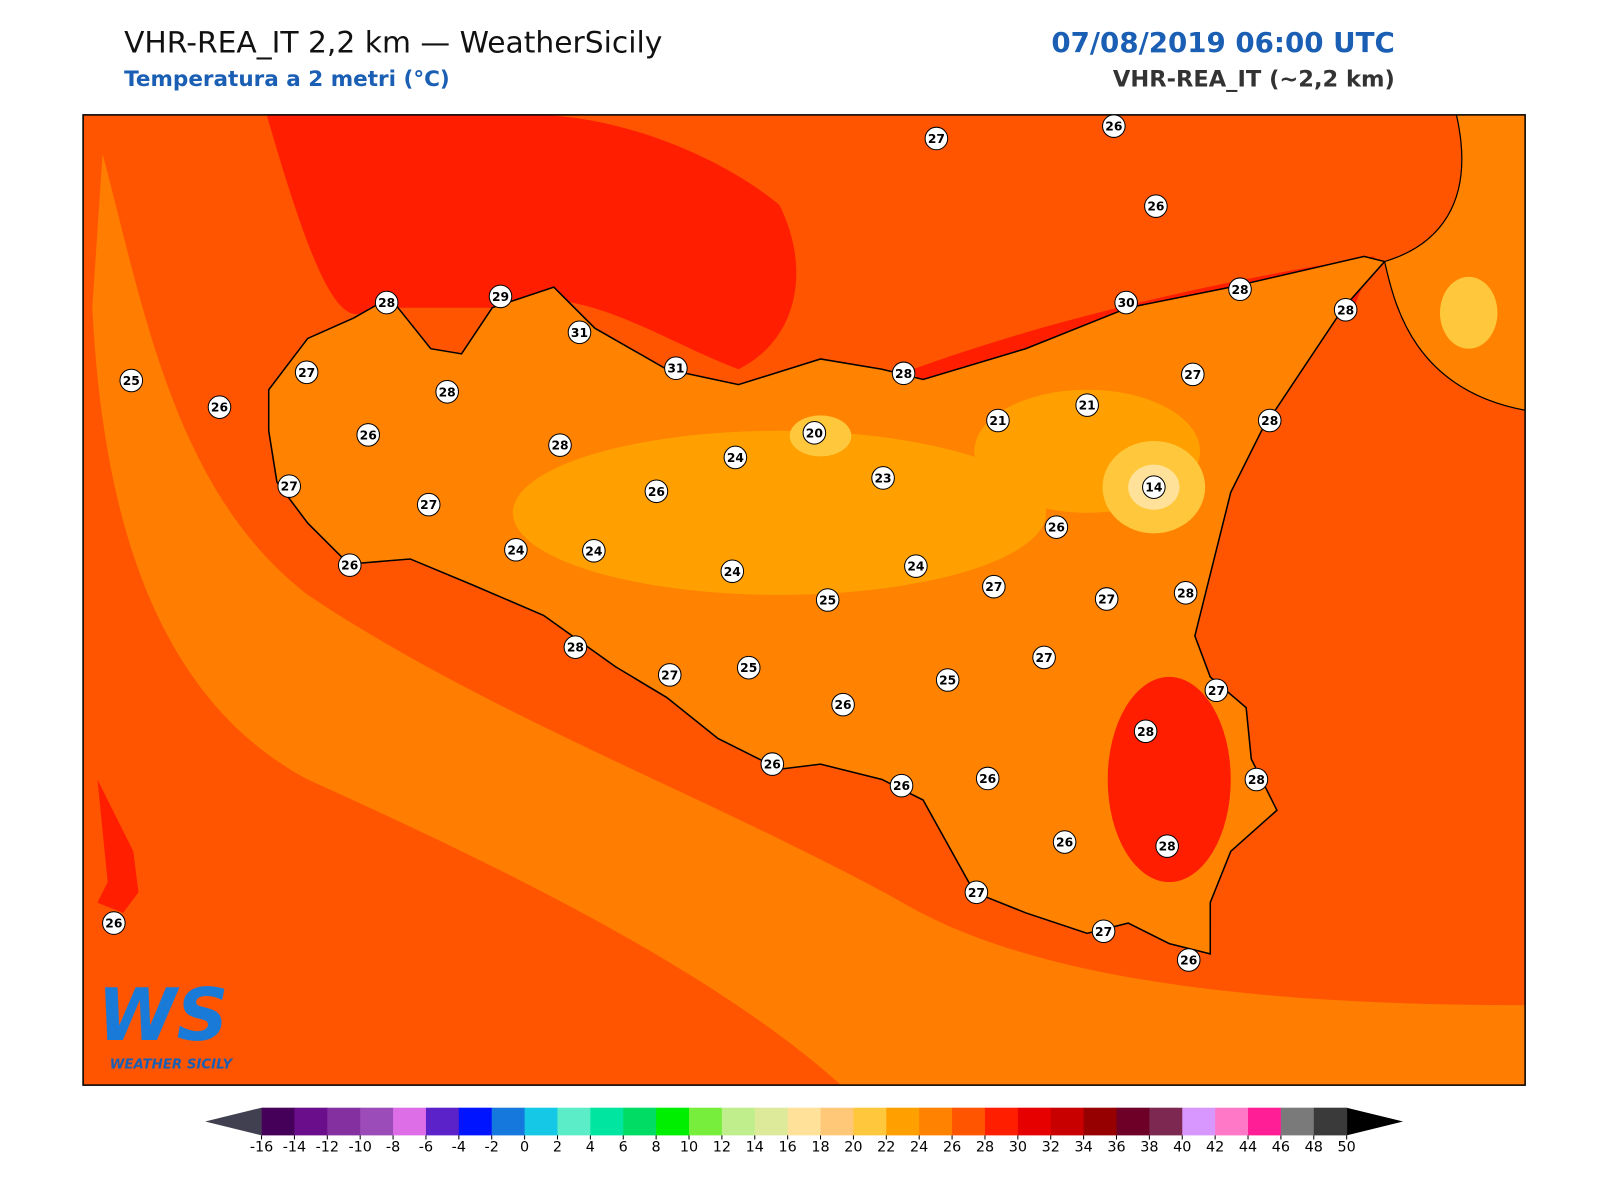 Image resolution: width=1600 pixels, height=1200 pixels. I want to click on station-value: 29, so click(500, 297).